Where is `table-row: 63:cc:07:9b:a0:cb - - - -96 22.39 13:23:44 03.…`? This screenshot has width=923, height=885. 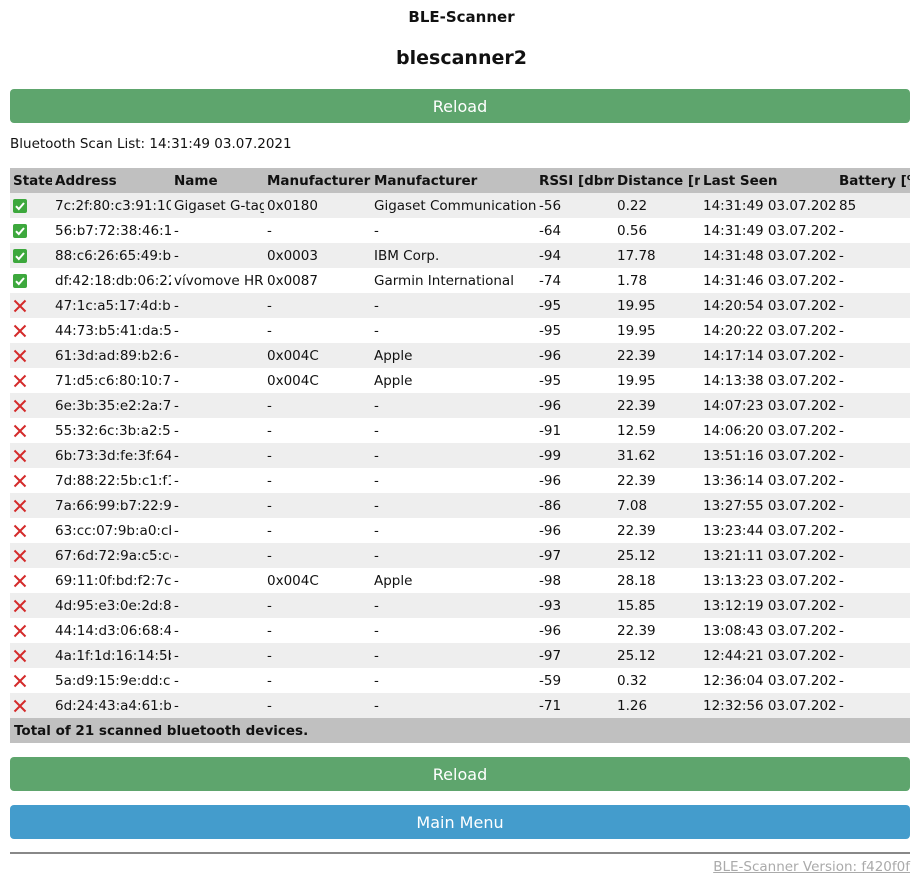
table-row: 63:cc:07:9b:a0:cb - - - -96 22.39 13:23:44 03.… is located at coordinates (460, 530).